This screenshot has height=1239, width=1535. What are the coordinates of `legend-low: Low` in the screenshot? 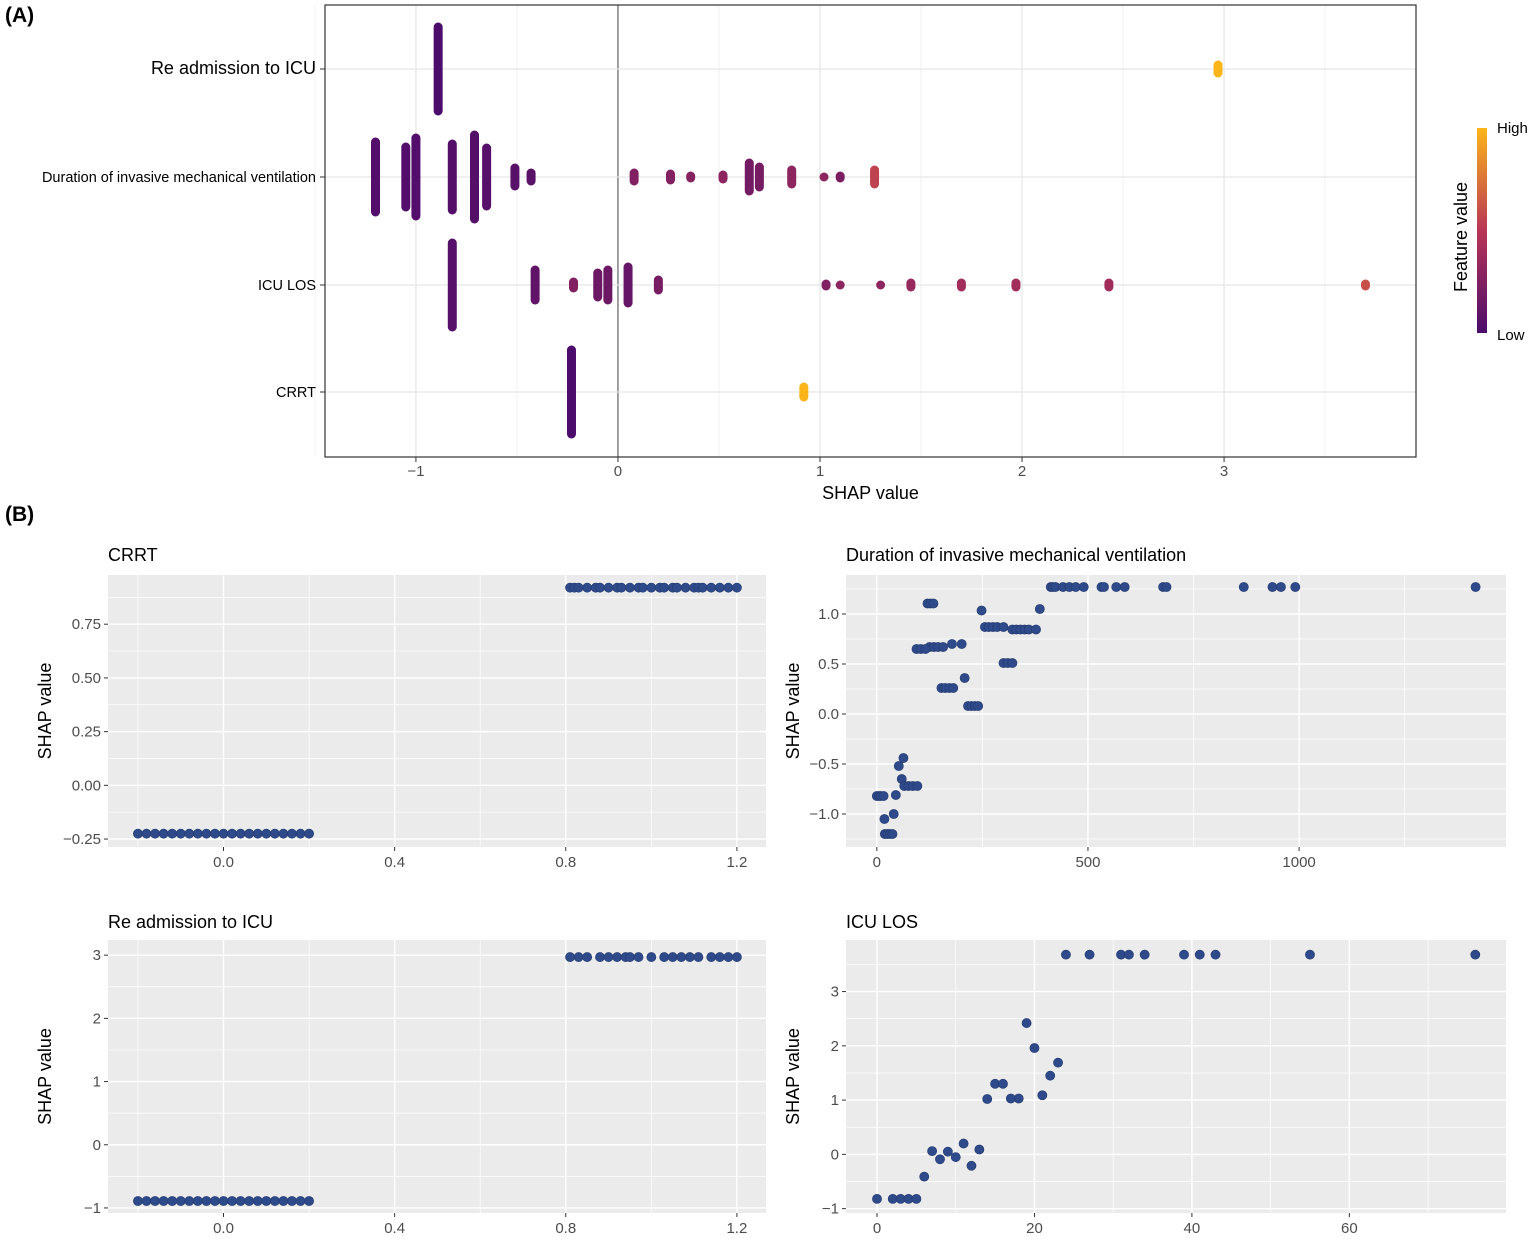 It's located at (1511, 335).